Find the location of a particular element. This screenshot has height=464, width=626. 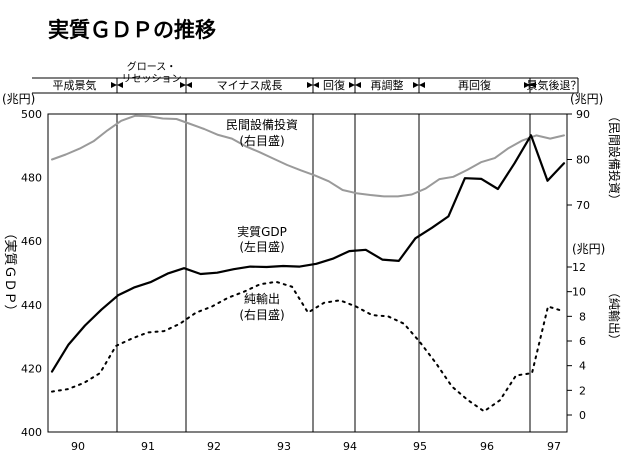

series-line-capex is located at coordinates (308, 156).